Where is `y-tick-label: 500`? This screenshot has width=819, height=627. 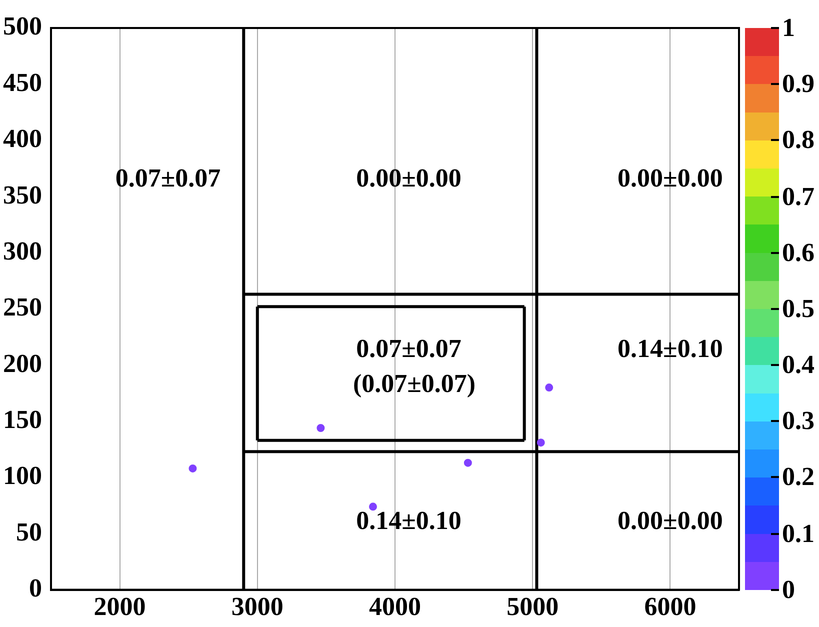
y-tick-label: 500 is located at coordinates (22, 26).